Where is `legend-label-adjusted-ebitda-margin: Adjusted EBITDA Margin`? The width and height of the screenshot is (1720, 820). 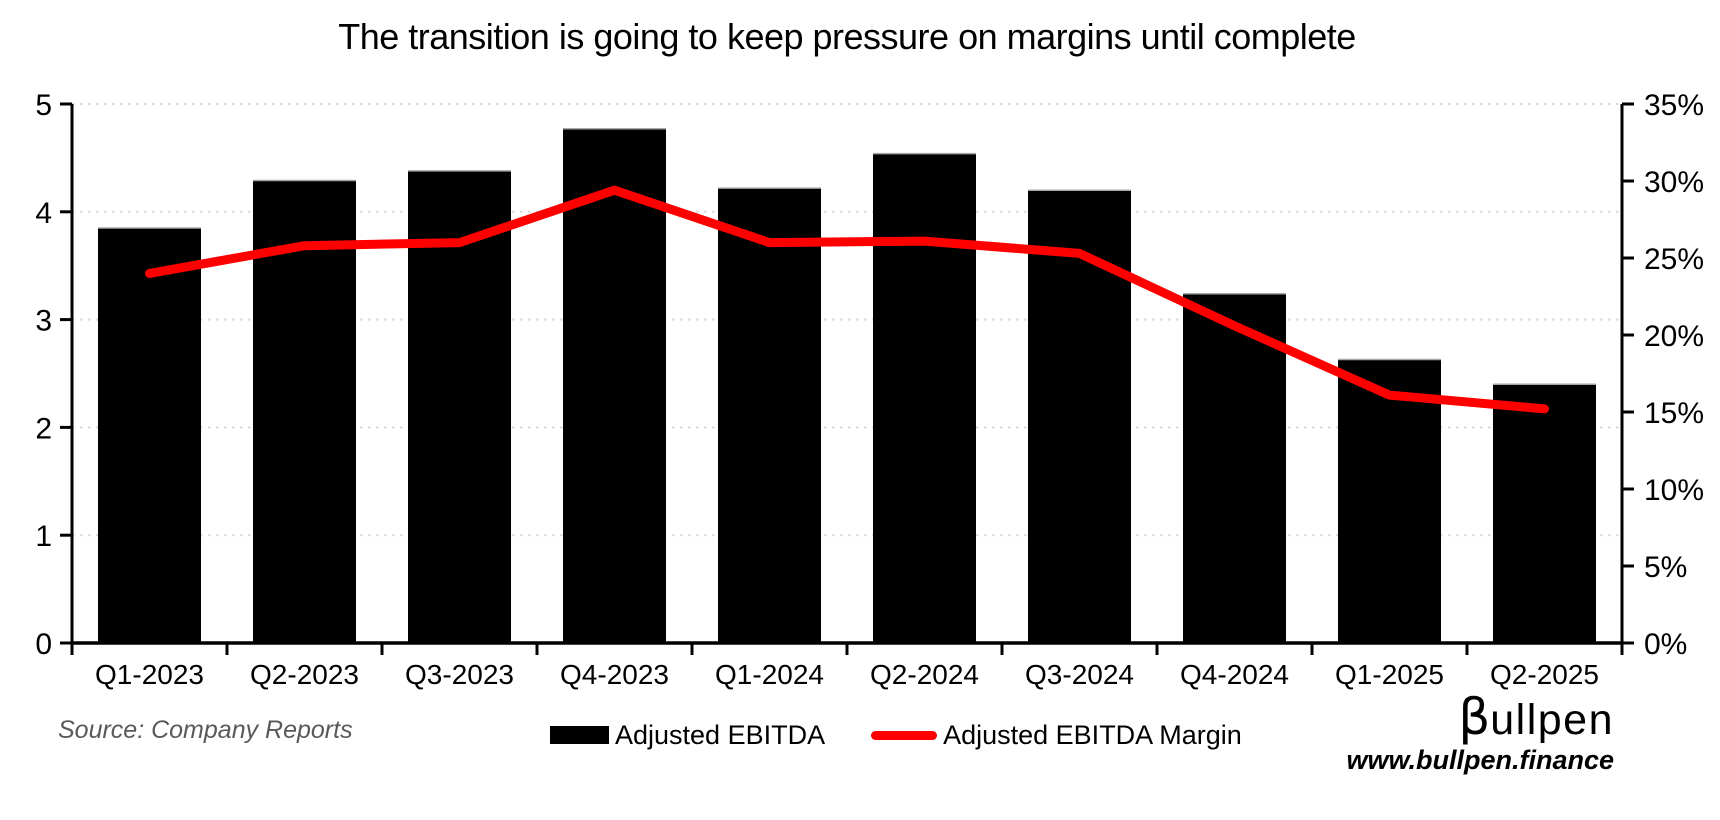 legend-label-adjusted-ebitda-margin: Adjusted EBITDA Margin is located at coordinates (1092, 734).